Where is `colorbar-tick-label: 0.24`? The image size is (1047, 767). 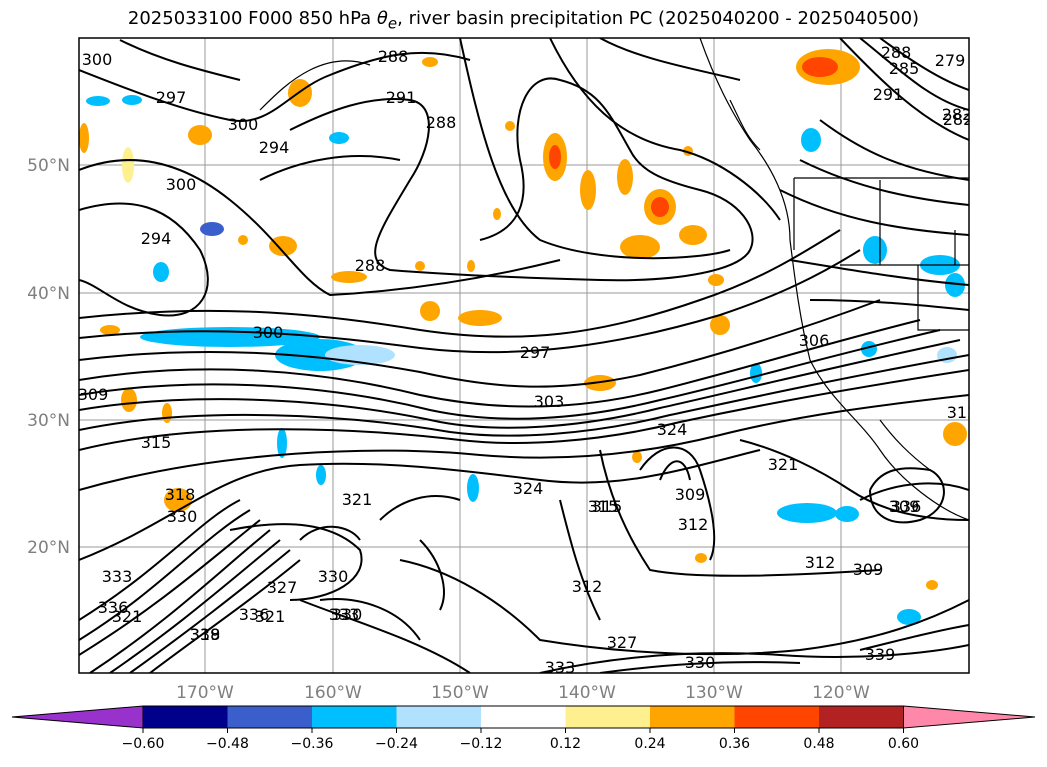
colorbar-tick-label: 0.24 is located at coordinates (649, 744).